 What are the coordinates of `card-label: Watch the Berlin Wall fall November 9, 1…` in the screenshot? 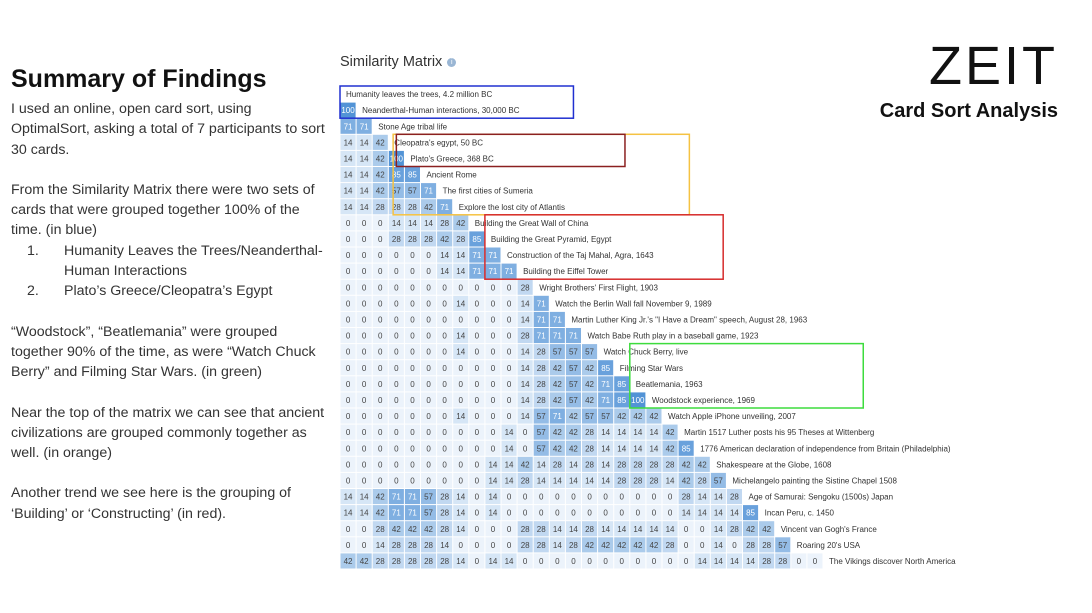 It's located at (633, 303).